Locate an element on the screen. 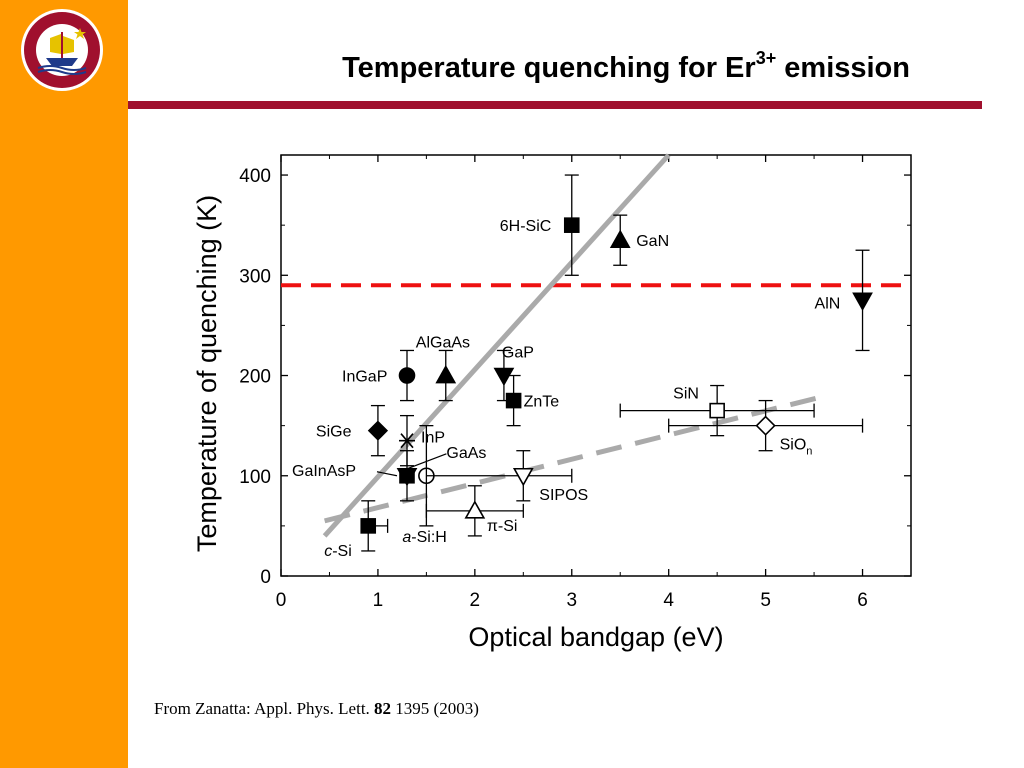  x-tick-label: 1 is located at coordinates (378, 600).